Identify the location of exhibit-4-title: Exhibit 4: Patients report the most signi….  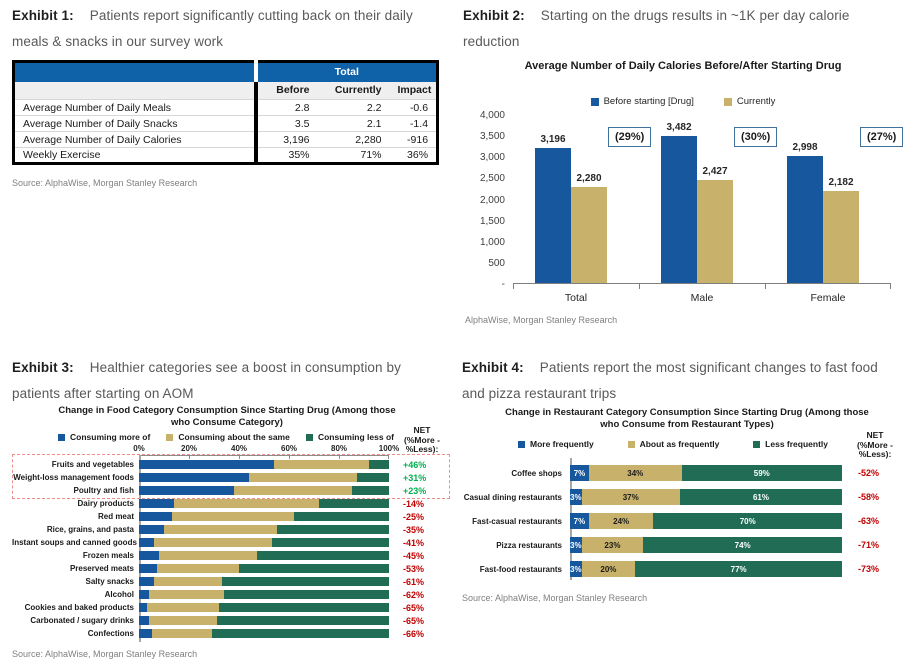
(682, 381).